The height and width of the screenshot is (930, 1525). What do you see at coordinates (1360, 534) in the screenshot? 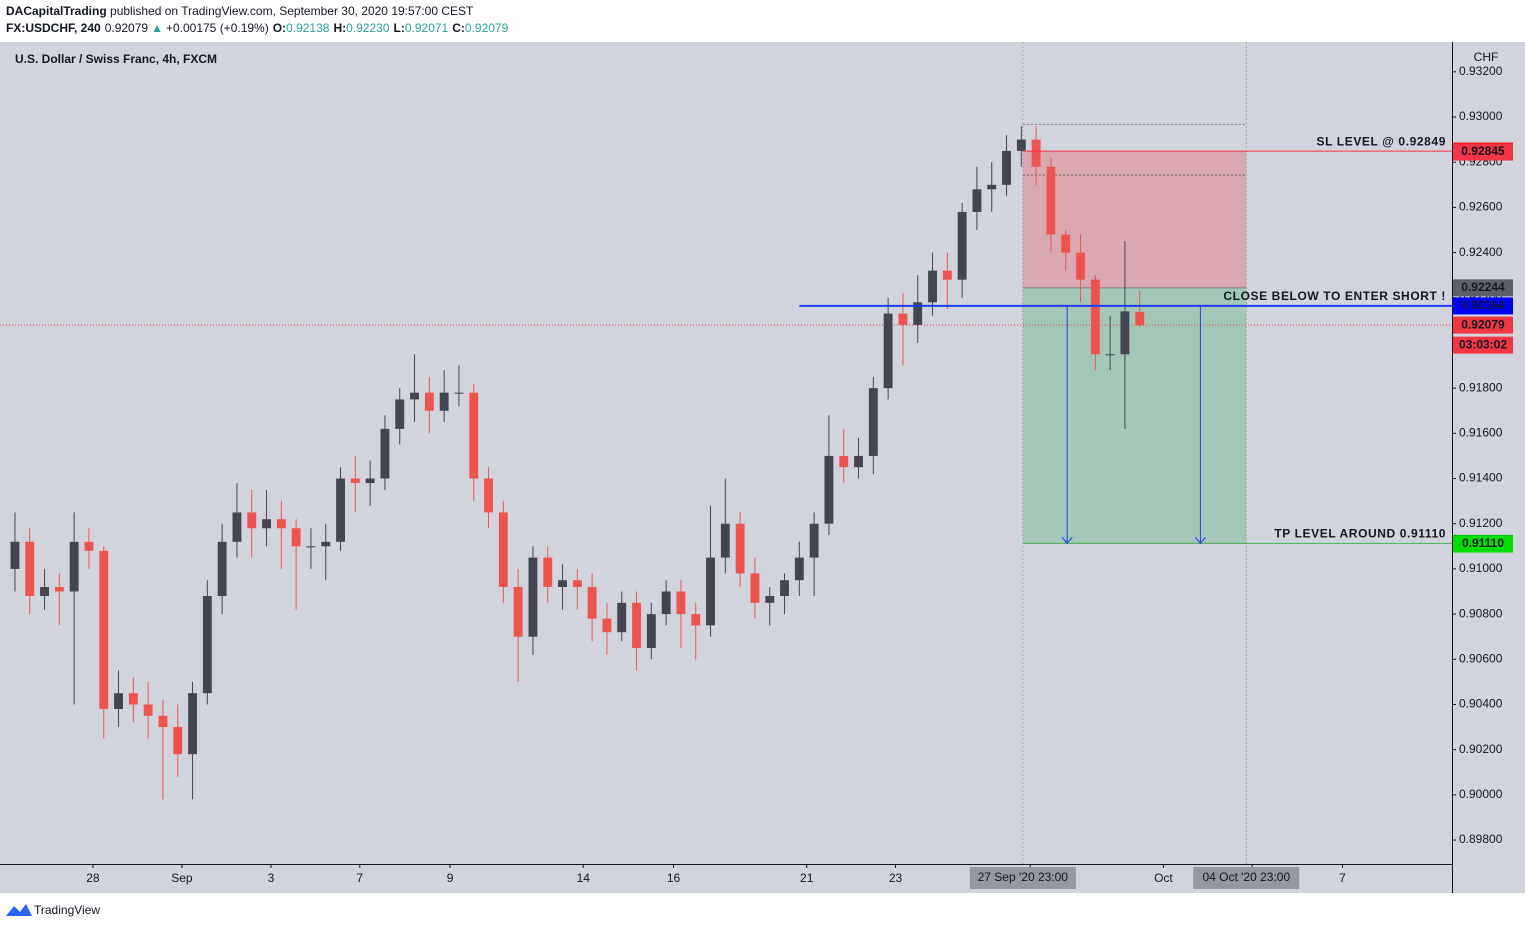
I see `level-label: TP LEVEL AROUND 0.91110` at bounding box center [1360, 534].